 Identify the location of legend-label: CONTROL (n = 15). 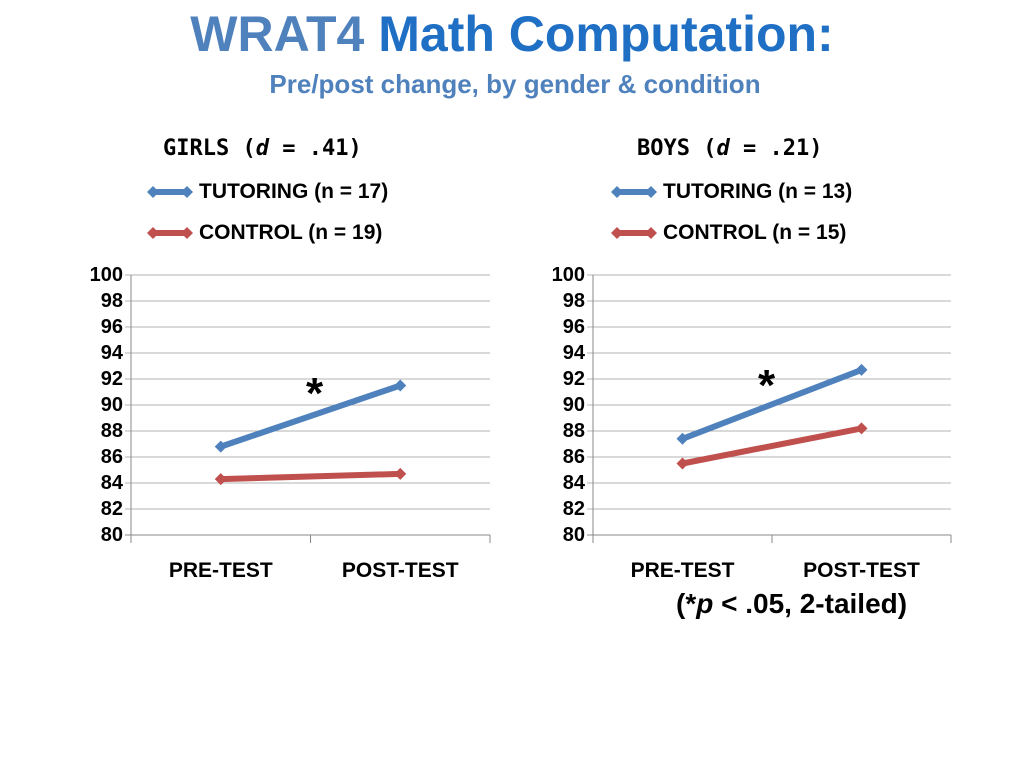
(755, 232).